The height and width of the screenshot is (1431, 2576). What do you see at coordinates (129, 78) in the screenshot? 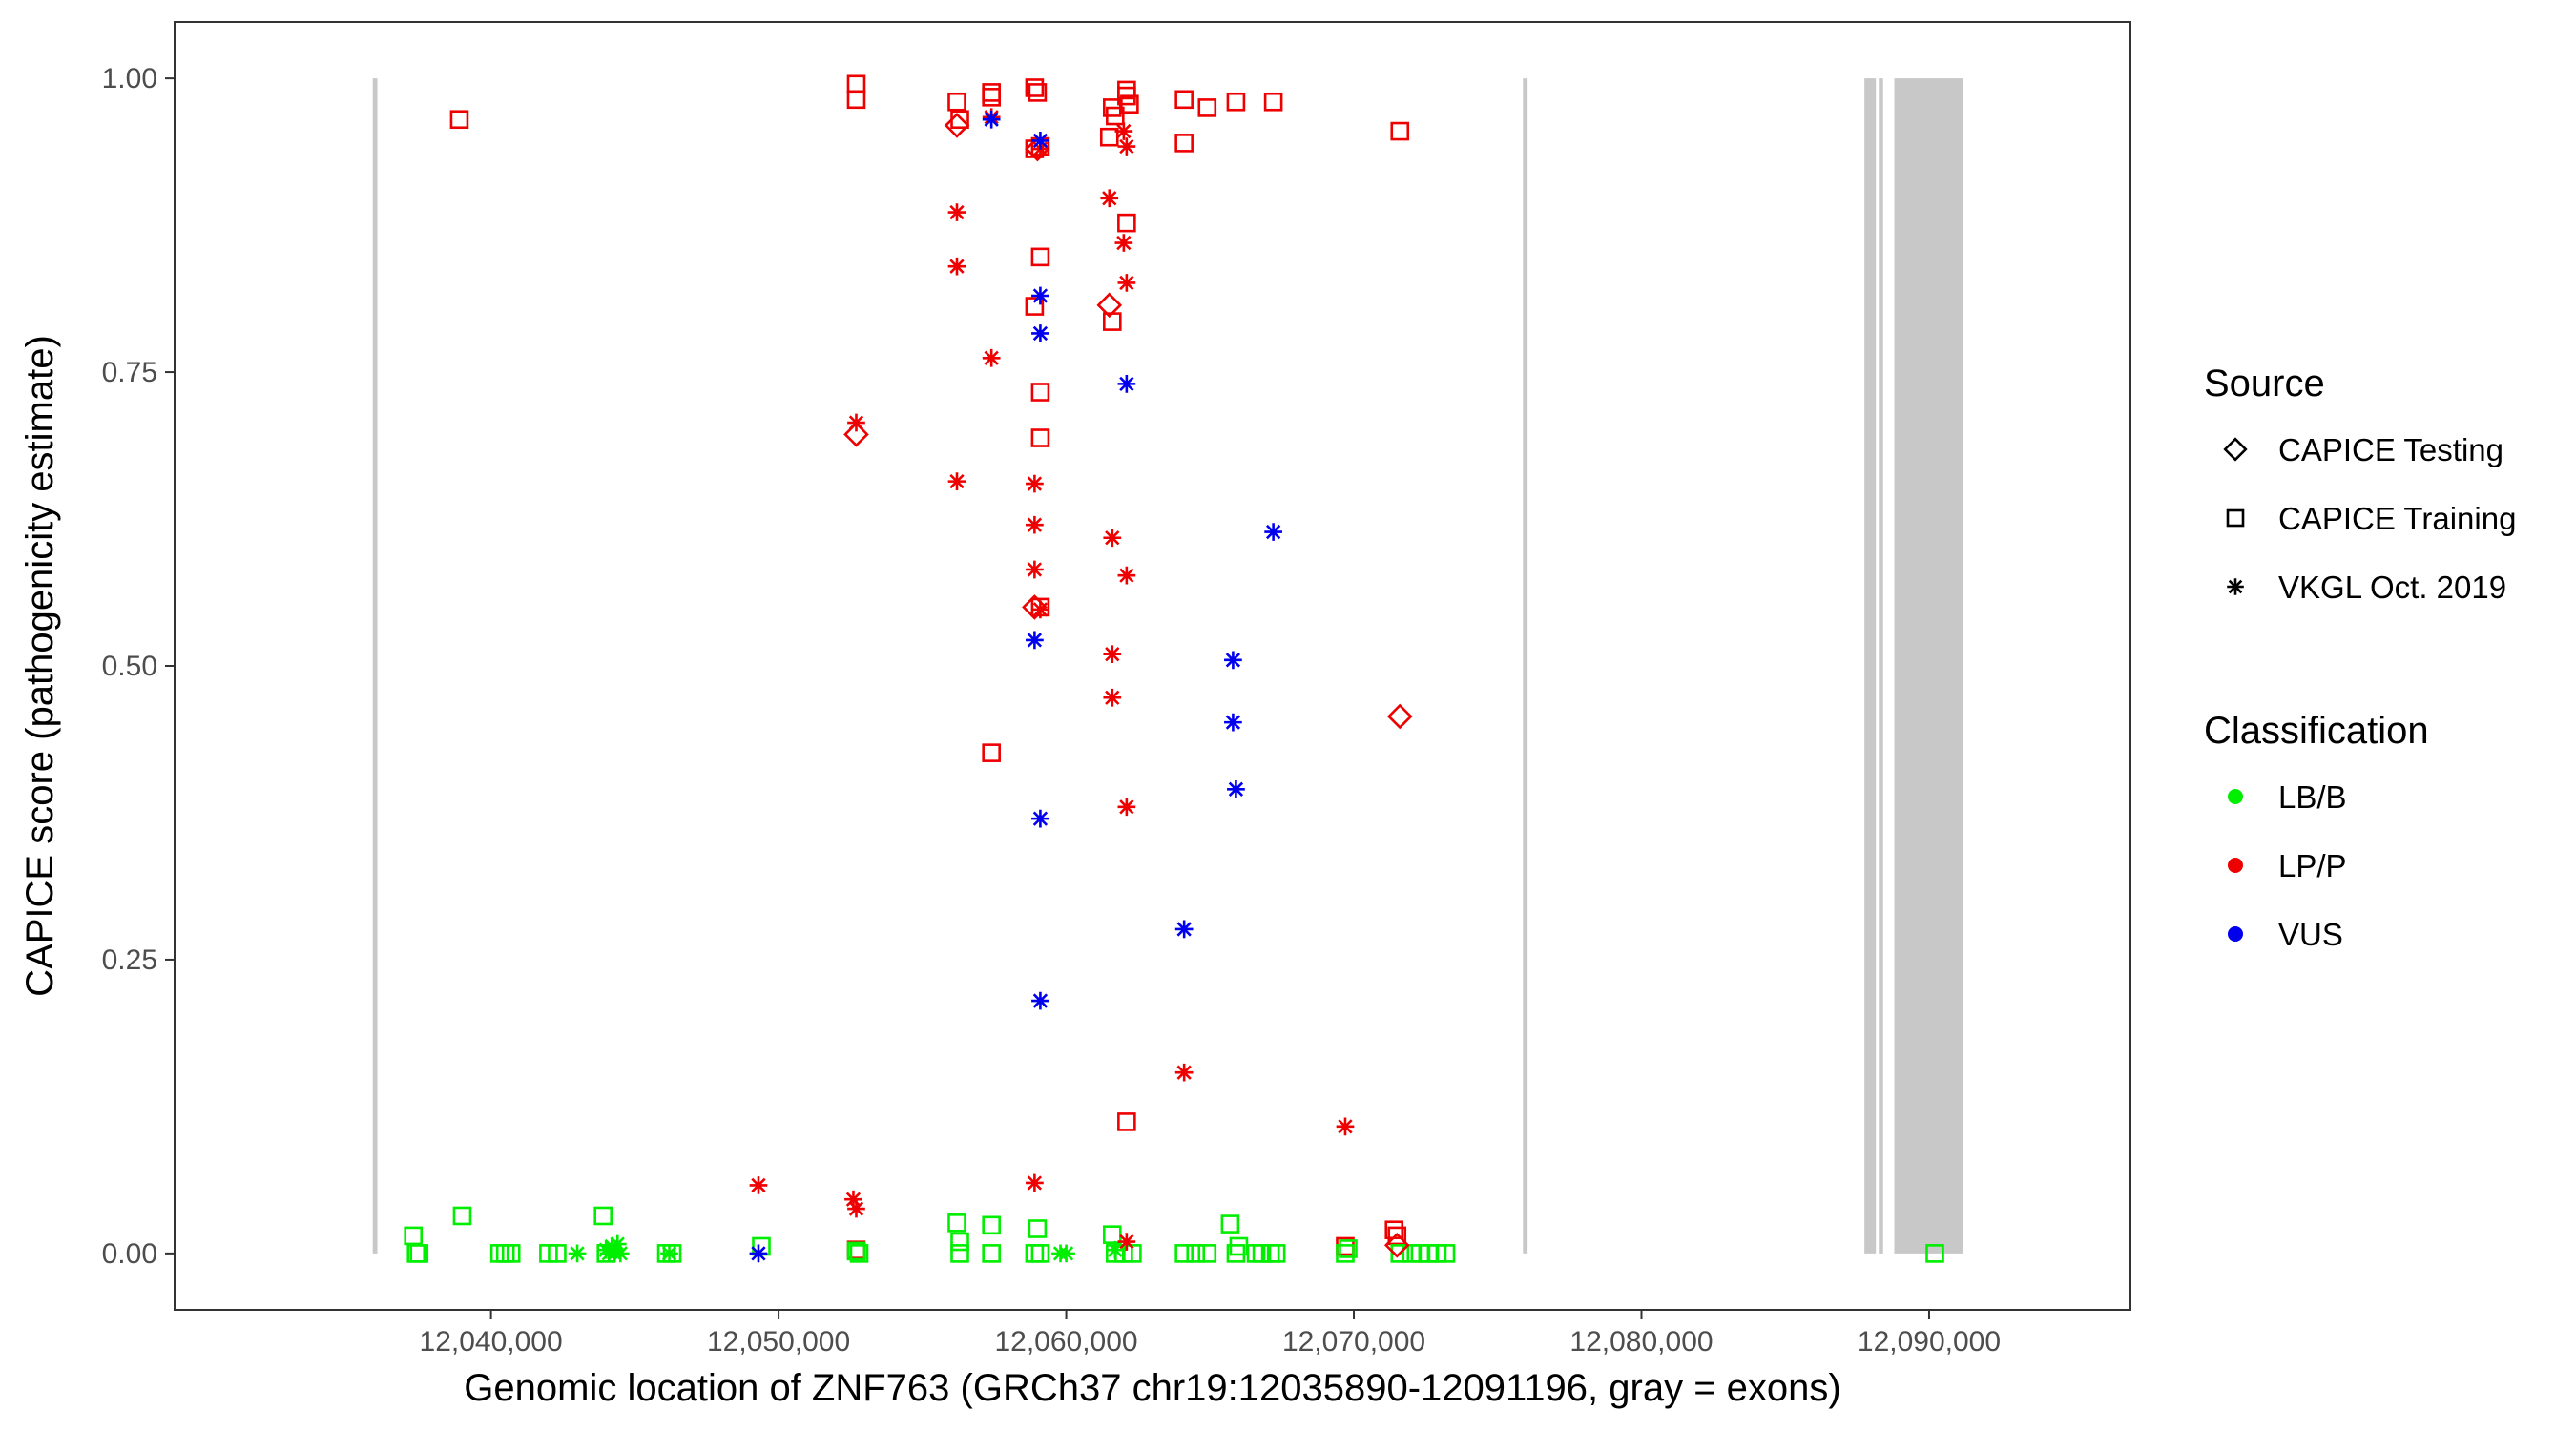
I see `y-tick-label: 1.00` at bounding box center [129, 78].